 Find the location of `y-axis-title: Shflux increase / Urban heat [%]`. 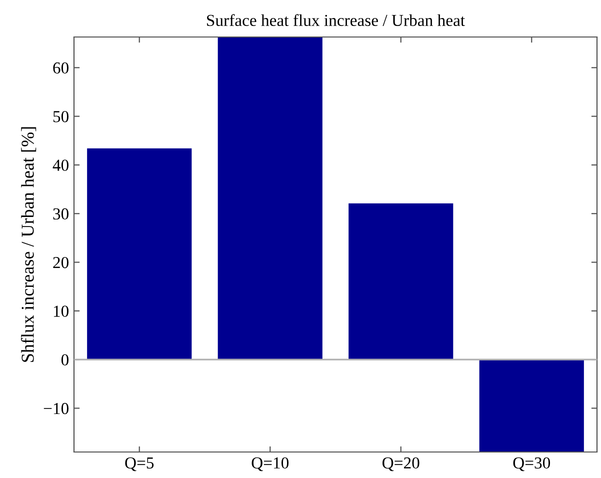

y-axis-title: Shflux increase / Urban heat [%] is located at coordinates (28, 244).